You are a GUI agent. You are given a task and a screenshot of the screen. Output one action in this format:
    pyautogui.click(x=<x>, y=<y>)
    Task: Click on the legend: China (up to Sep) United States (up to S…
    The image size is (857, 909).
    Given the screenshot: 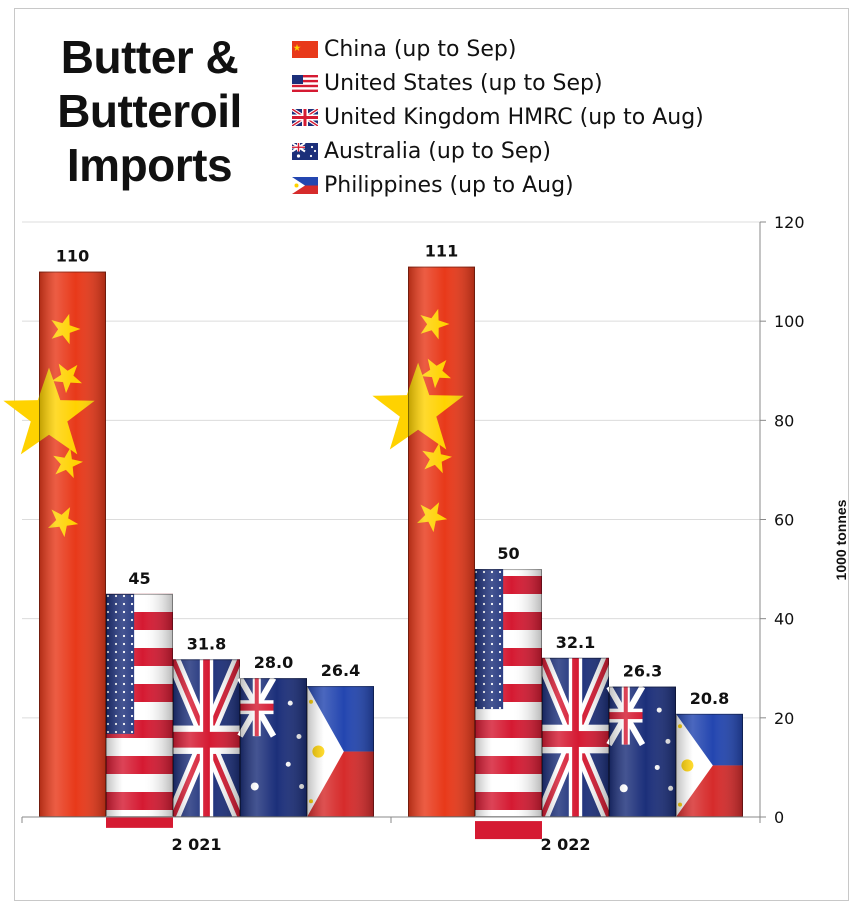 What is the action you would take?
    pyautogui.click(x=498, y=117)
    